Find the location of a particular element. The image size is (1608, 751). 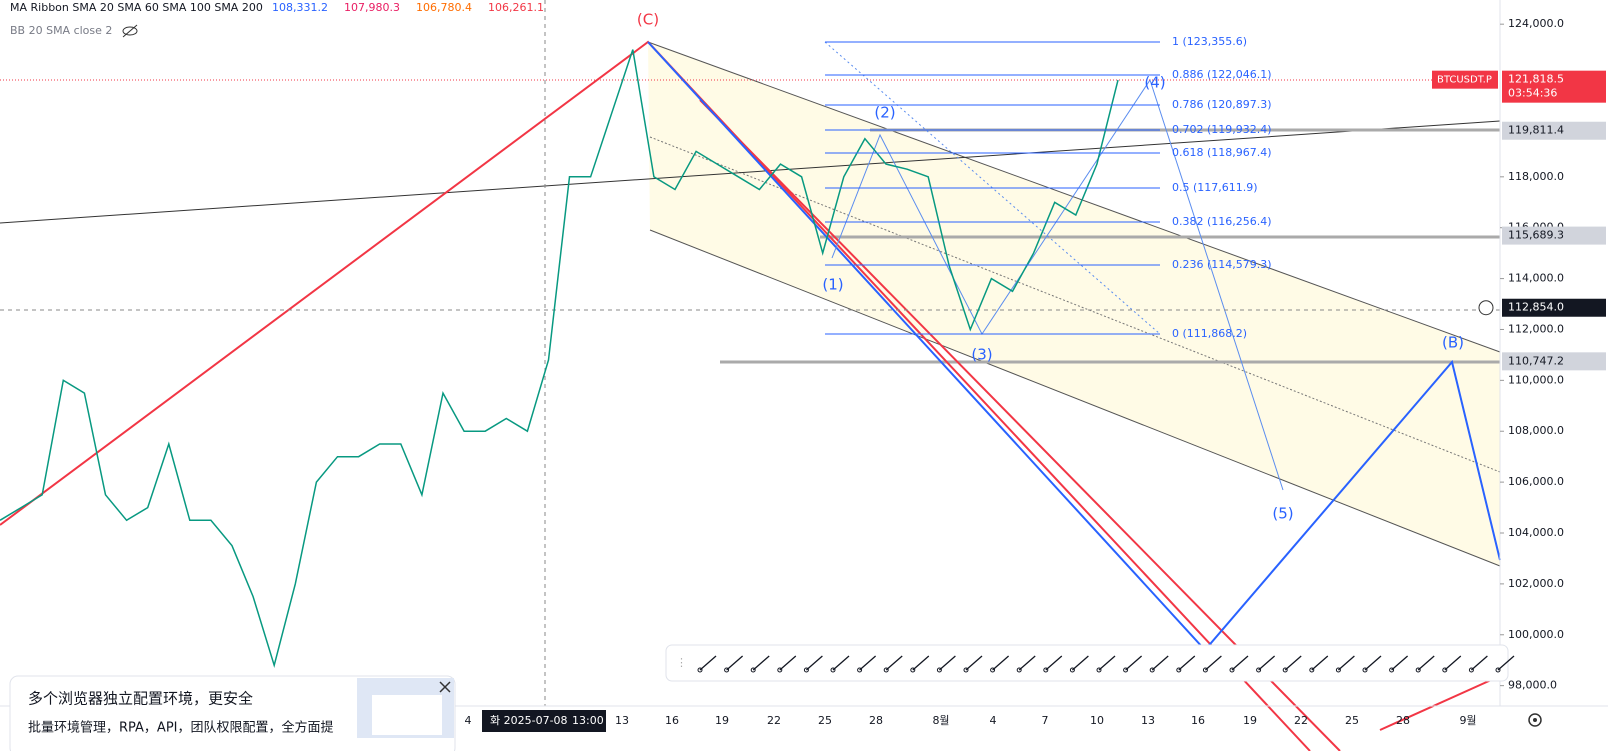

fib-label: 0.236 (114,579.3) is located at coordinates (1222, 264).